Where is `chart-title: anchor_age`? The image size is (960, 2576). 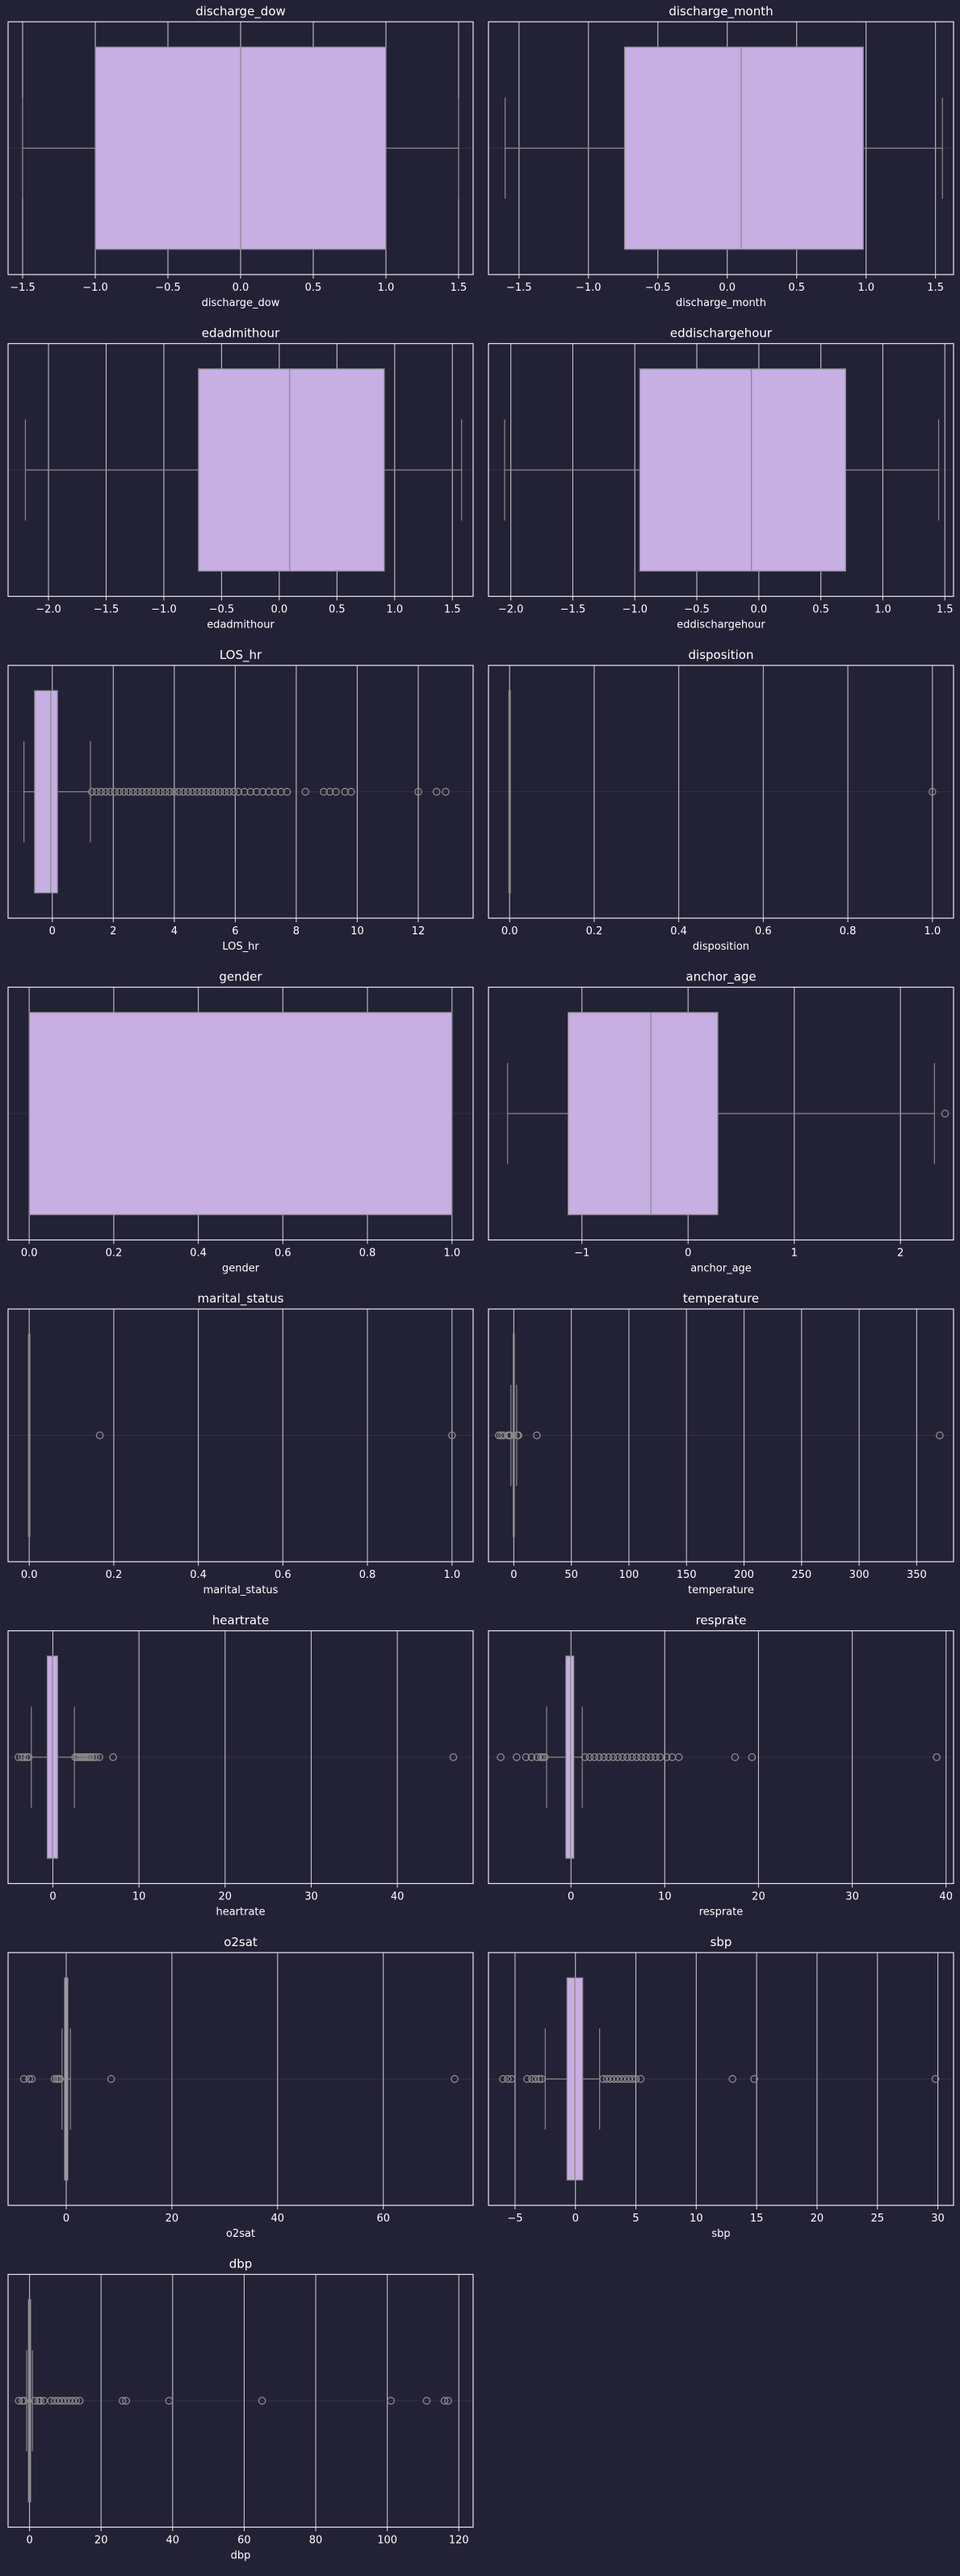
chart-title: anchor_age is located at coordinates (720, 977).